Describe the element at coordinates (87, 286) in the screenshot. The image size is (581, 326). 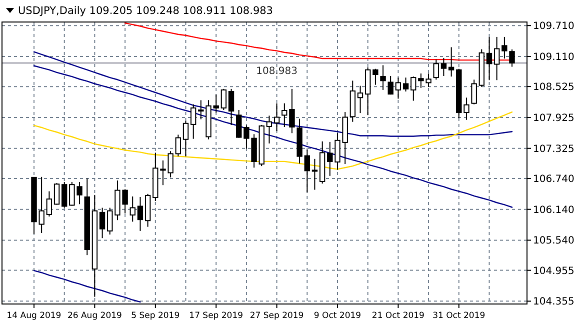
I see `line-series` at that location.